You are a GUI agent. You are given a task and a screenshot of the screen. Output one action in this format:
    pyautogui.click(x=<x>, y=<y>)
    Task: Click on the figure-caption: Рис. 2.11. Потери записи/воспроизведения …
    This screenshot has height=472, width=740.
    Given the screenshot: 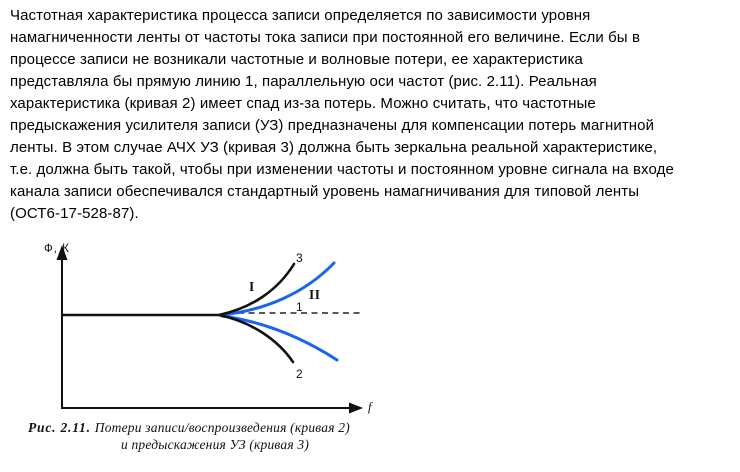 What is the action you would take?
    pyautogui.click(x=215, y=436)
    